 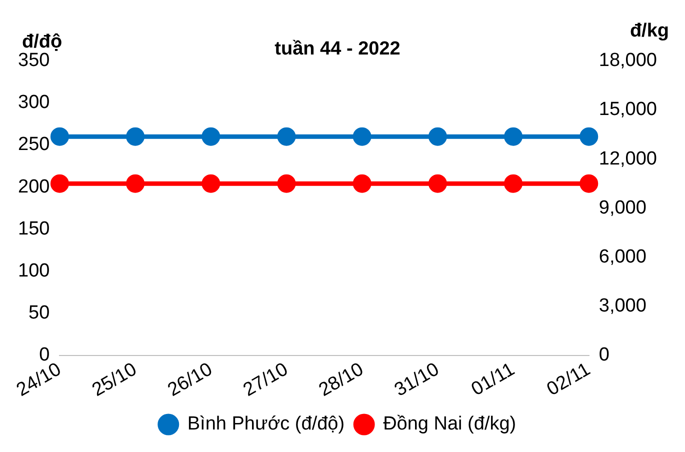 I want to click on x-tick-label: 31/10, so click(x=417, y=380).